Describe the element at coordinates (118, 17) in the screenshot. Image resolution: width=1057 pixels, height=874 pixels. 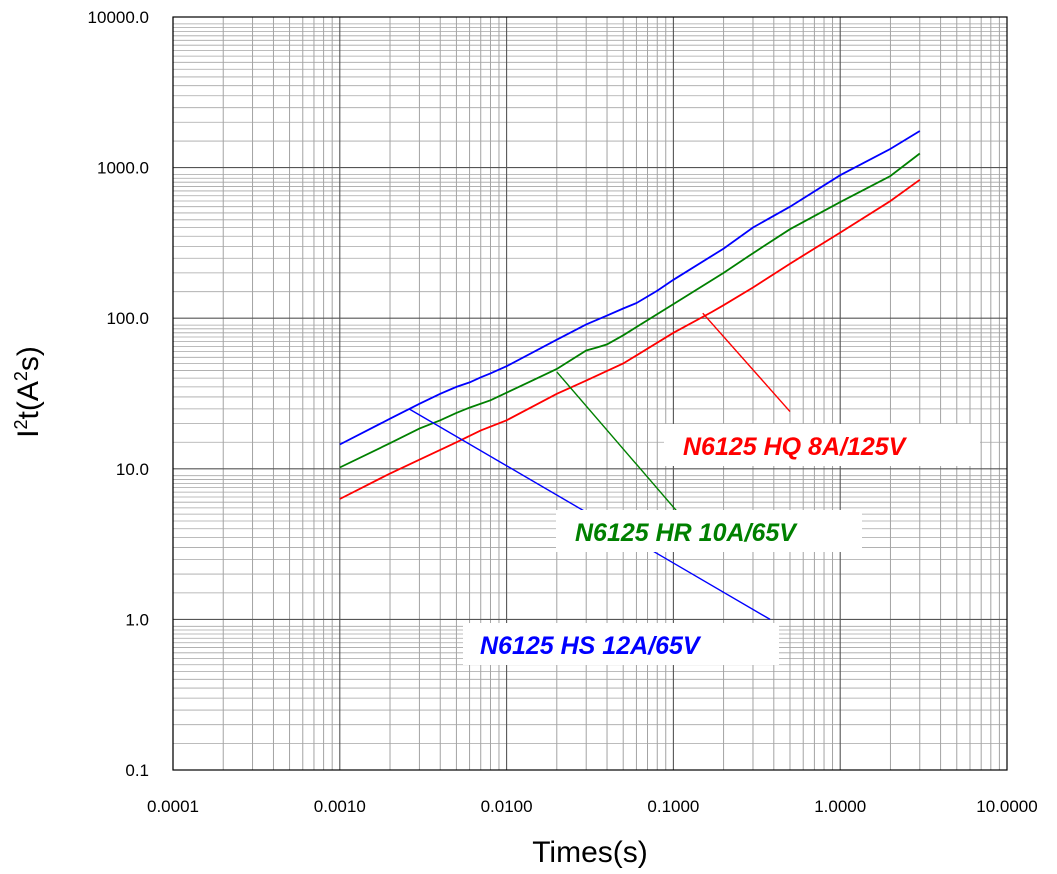
I see `y-tick-label: 10000.0` at that location.